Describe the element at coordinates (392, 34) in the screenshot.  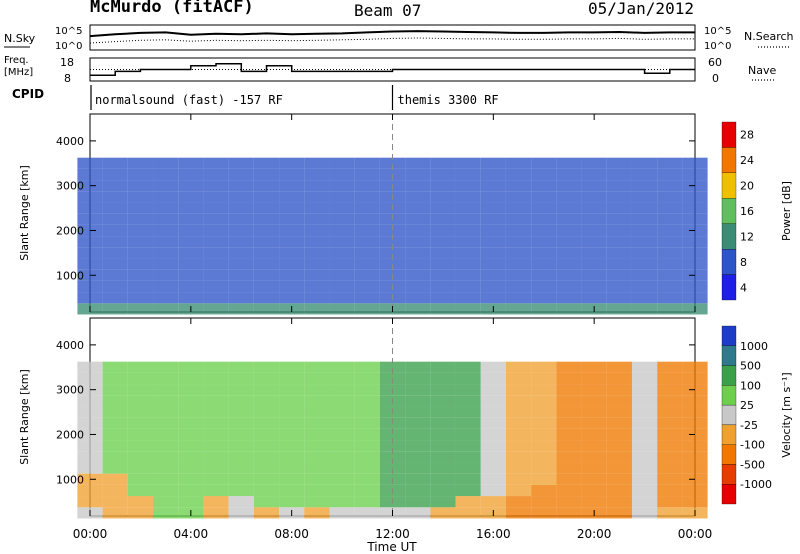
I see `noise-series-line` at that location.